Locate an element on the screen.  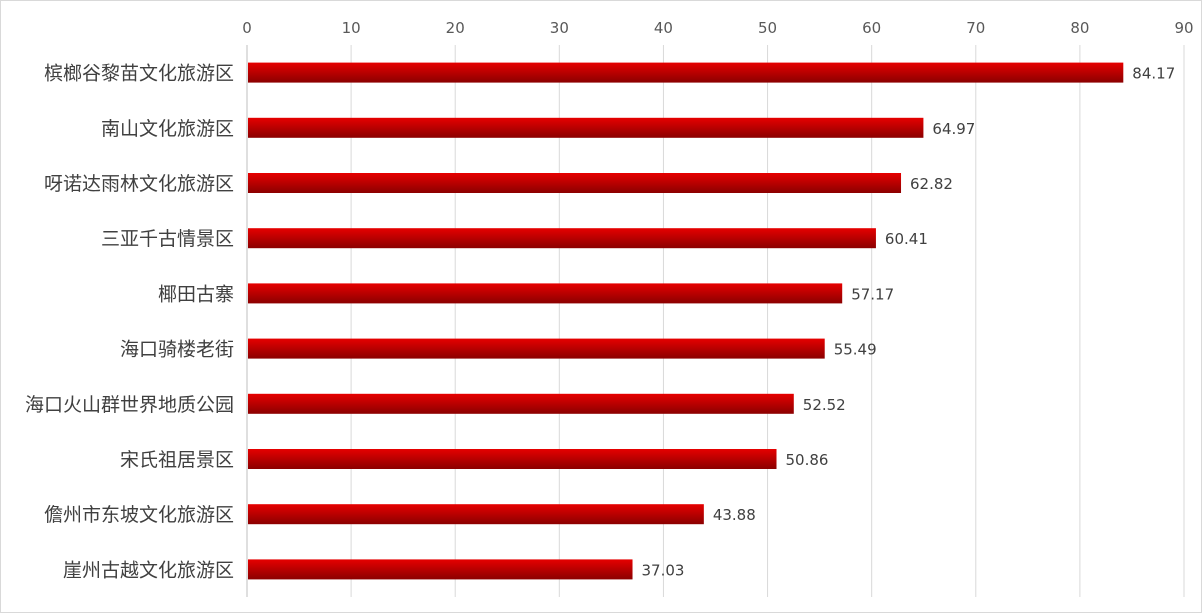
category-label: 椰田古寨 is located at coordinates (196, 294).